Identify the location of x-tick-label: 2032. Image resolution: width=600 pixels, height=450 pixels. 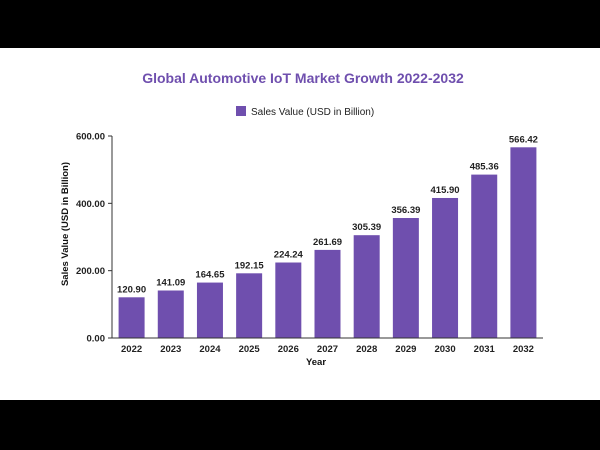
(523, 349).